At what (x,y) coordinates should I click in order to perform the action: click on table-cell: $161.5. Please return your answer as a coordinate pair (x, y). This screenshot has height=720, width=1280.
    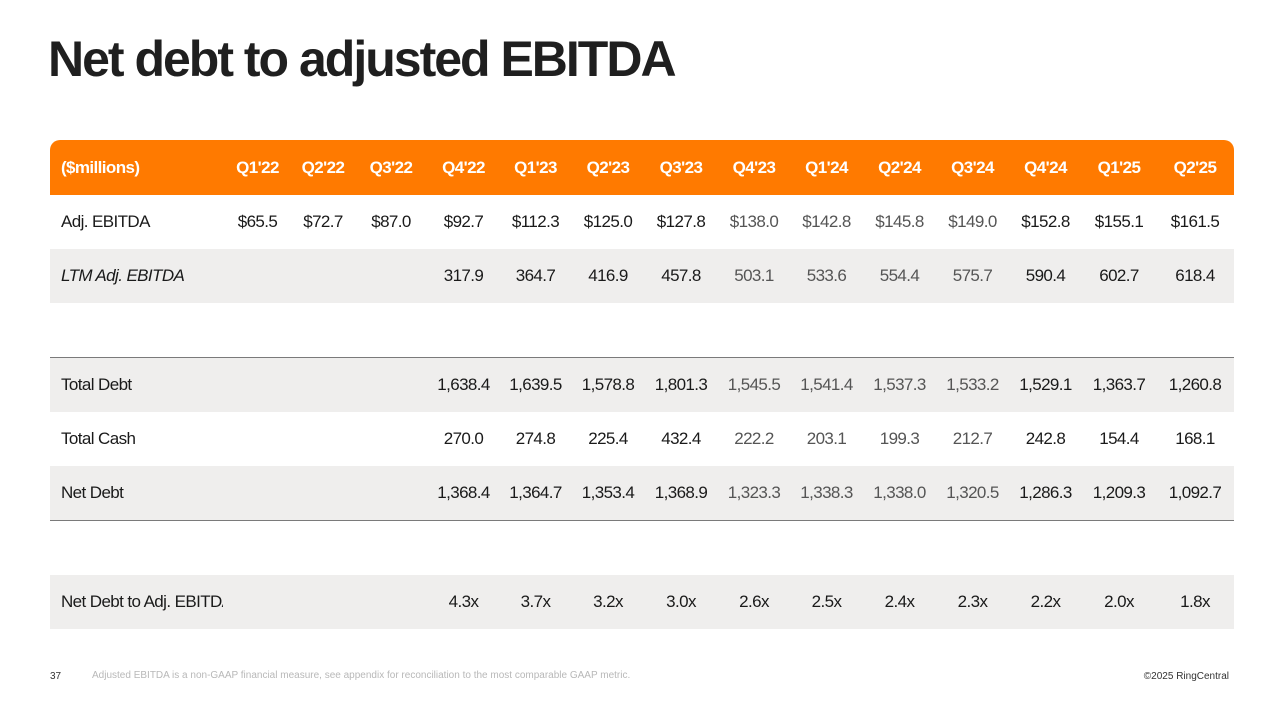
    Looking at the image, I should click on (1195, 221).